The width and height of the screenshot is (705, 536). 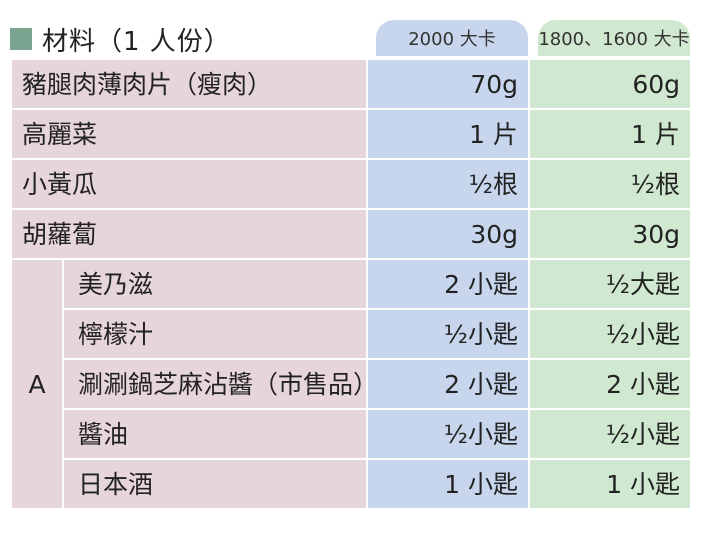 I want to click on group-a-amount-1800-1600-kcal: 2 小匙, so click(x=610, y=384).